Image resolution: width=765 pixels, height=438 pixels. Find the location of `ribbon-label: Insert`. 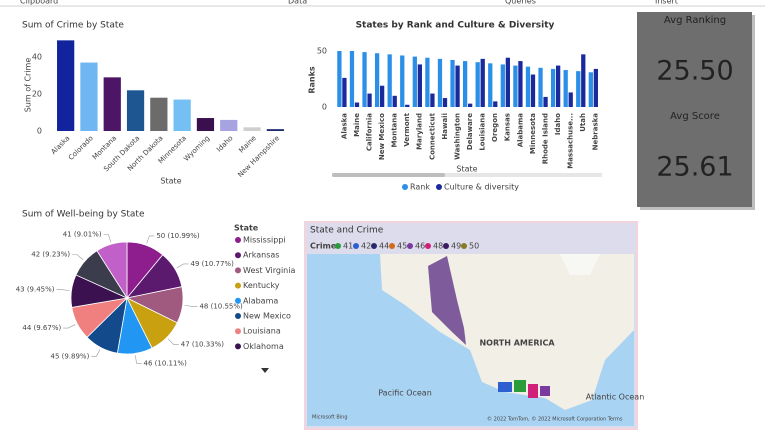

ribbon-label: Insert is located at coordinates (666, 3).